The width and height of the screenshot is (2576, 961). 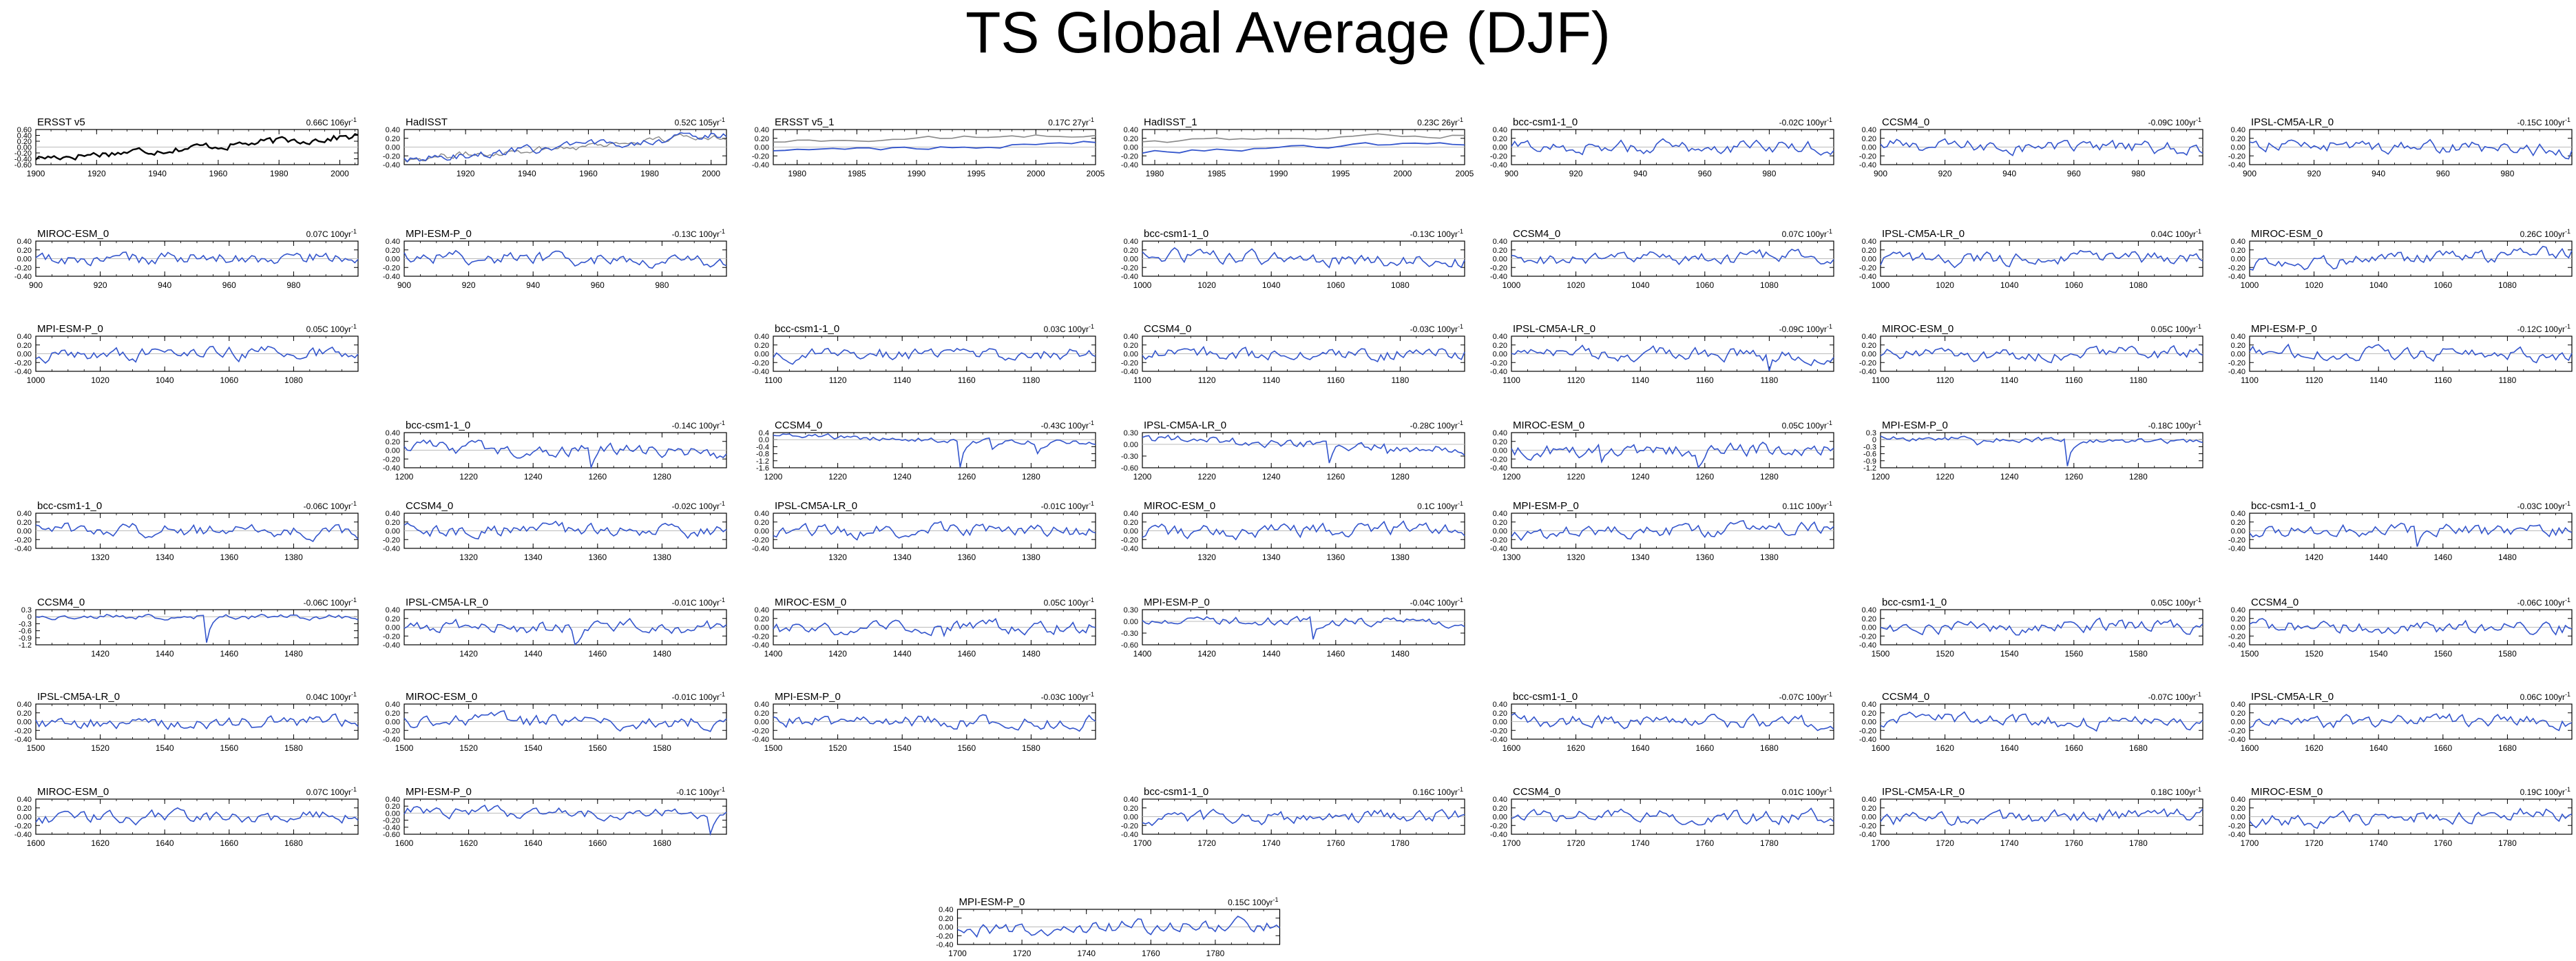 I want to click on trend-label: 0.01C 100yr-1, so click(x=1807, y=791).